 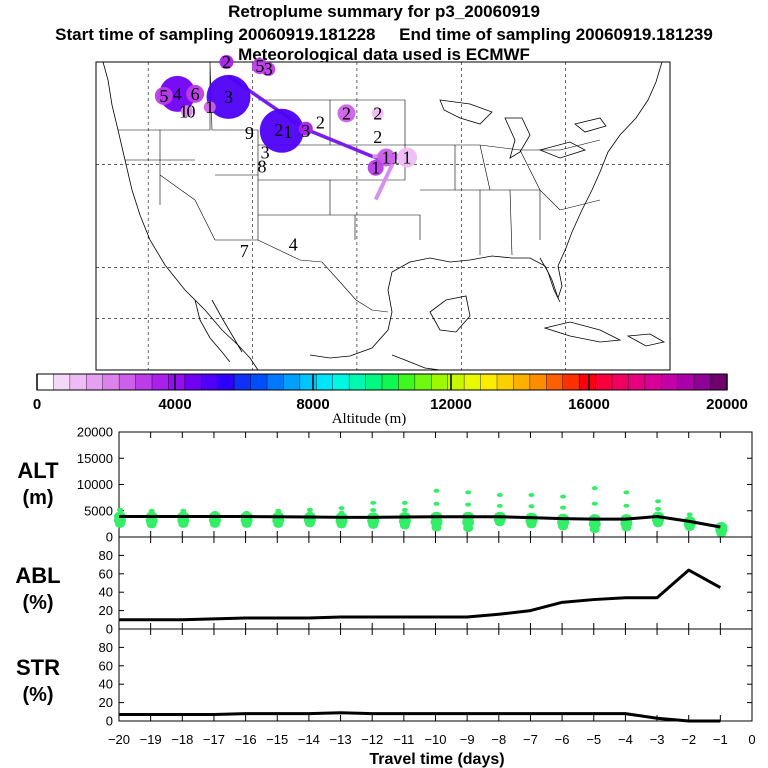 I want to click on x-tick-label: −16, so click(x=246, y=739).